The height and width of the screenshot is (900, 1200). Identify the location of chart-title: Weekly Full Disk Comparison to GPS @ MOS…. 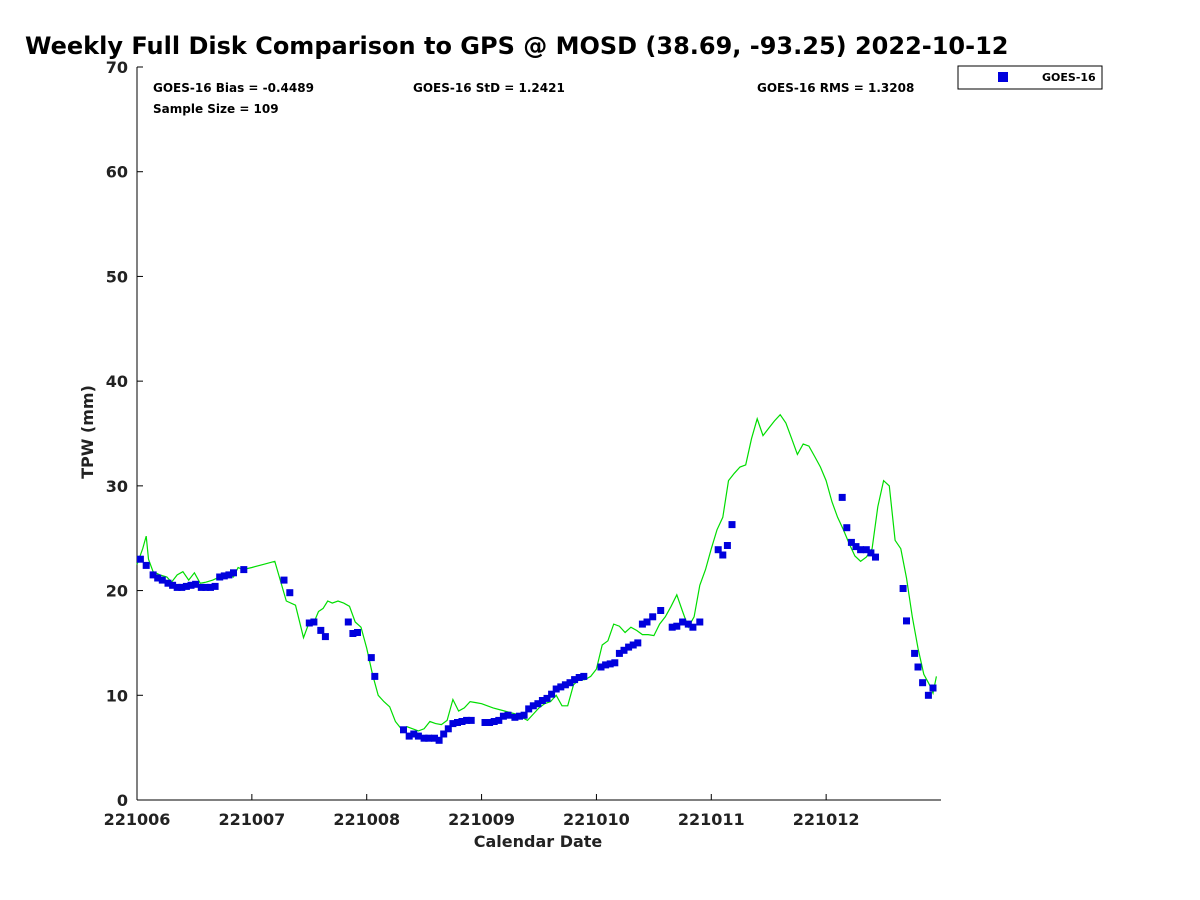
(516, 46).